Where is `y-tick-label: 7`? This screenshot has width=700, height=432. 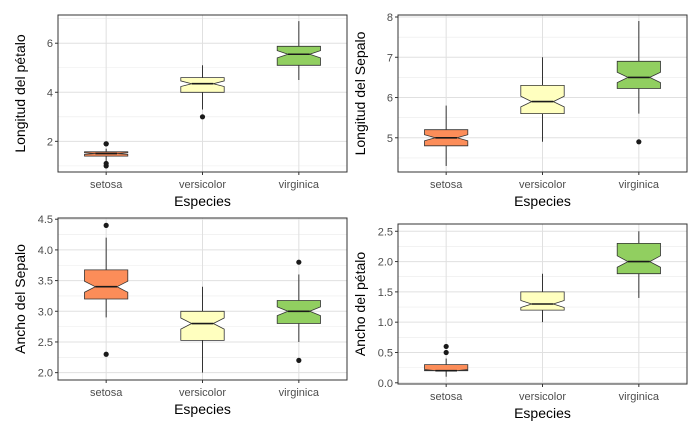
y-tick-label: 7 is located at coordinates (390, 58).